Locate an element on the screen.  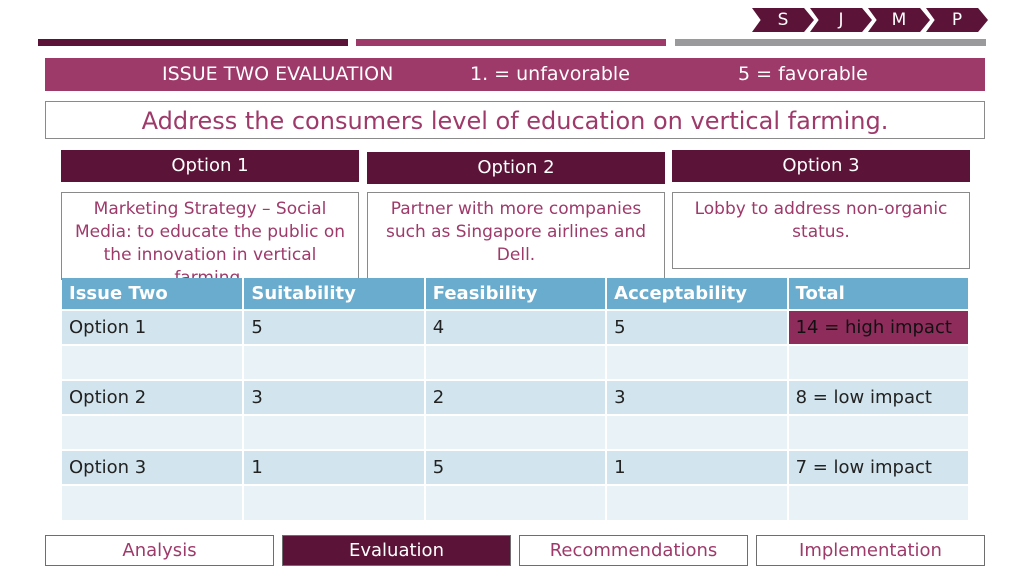
header-title: ISSUE TWO EVALUATION is located at coordinates (278, 74).